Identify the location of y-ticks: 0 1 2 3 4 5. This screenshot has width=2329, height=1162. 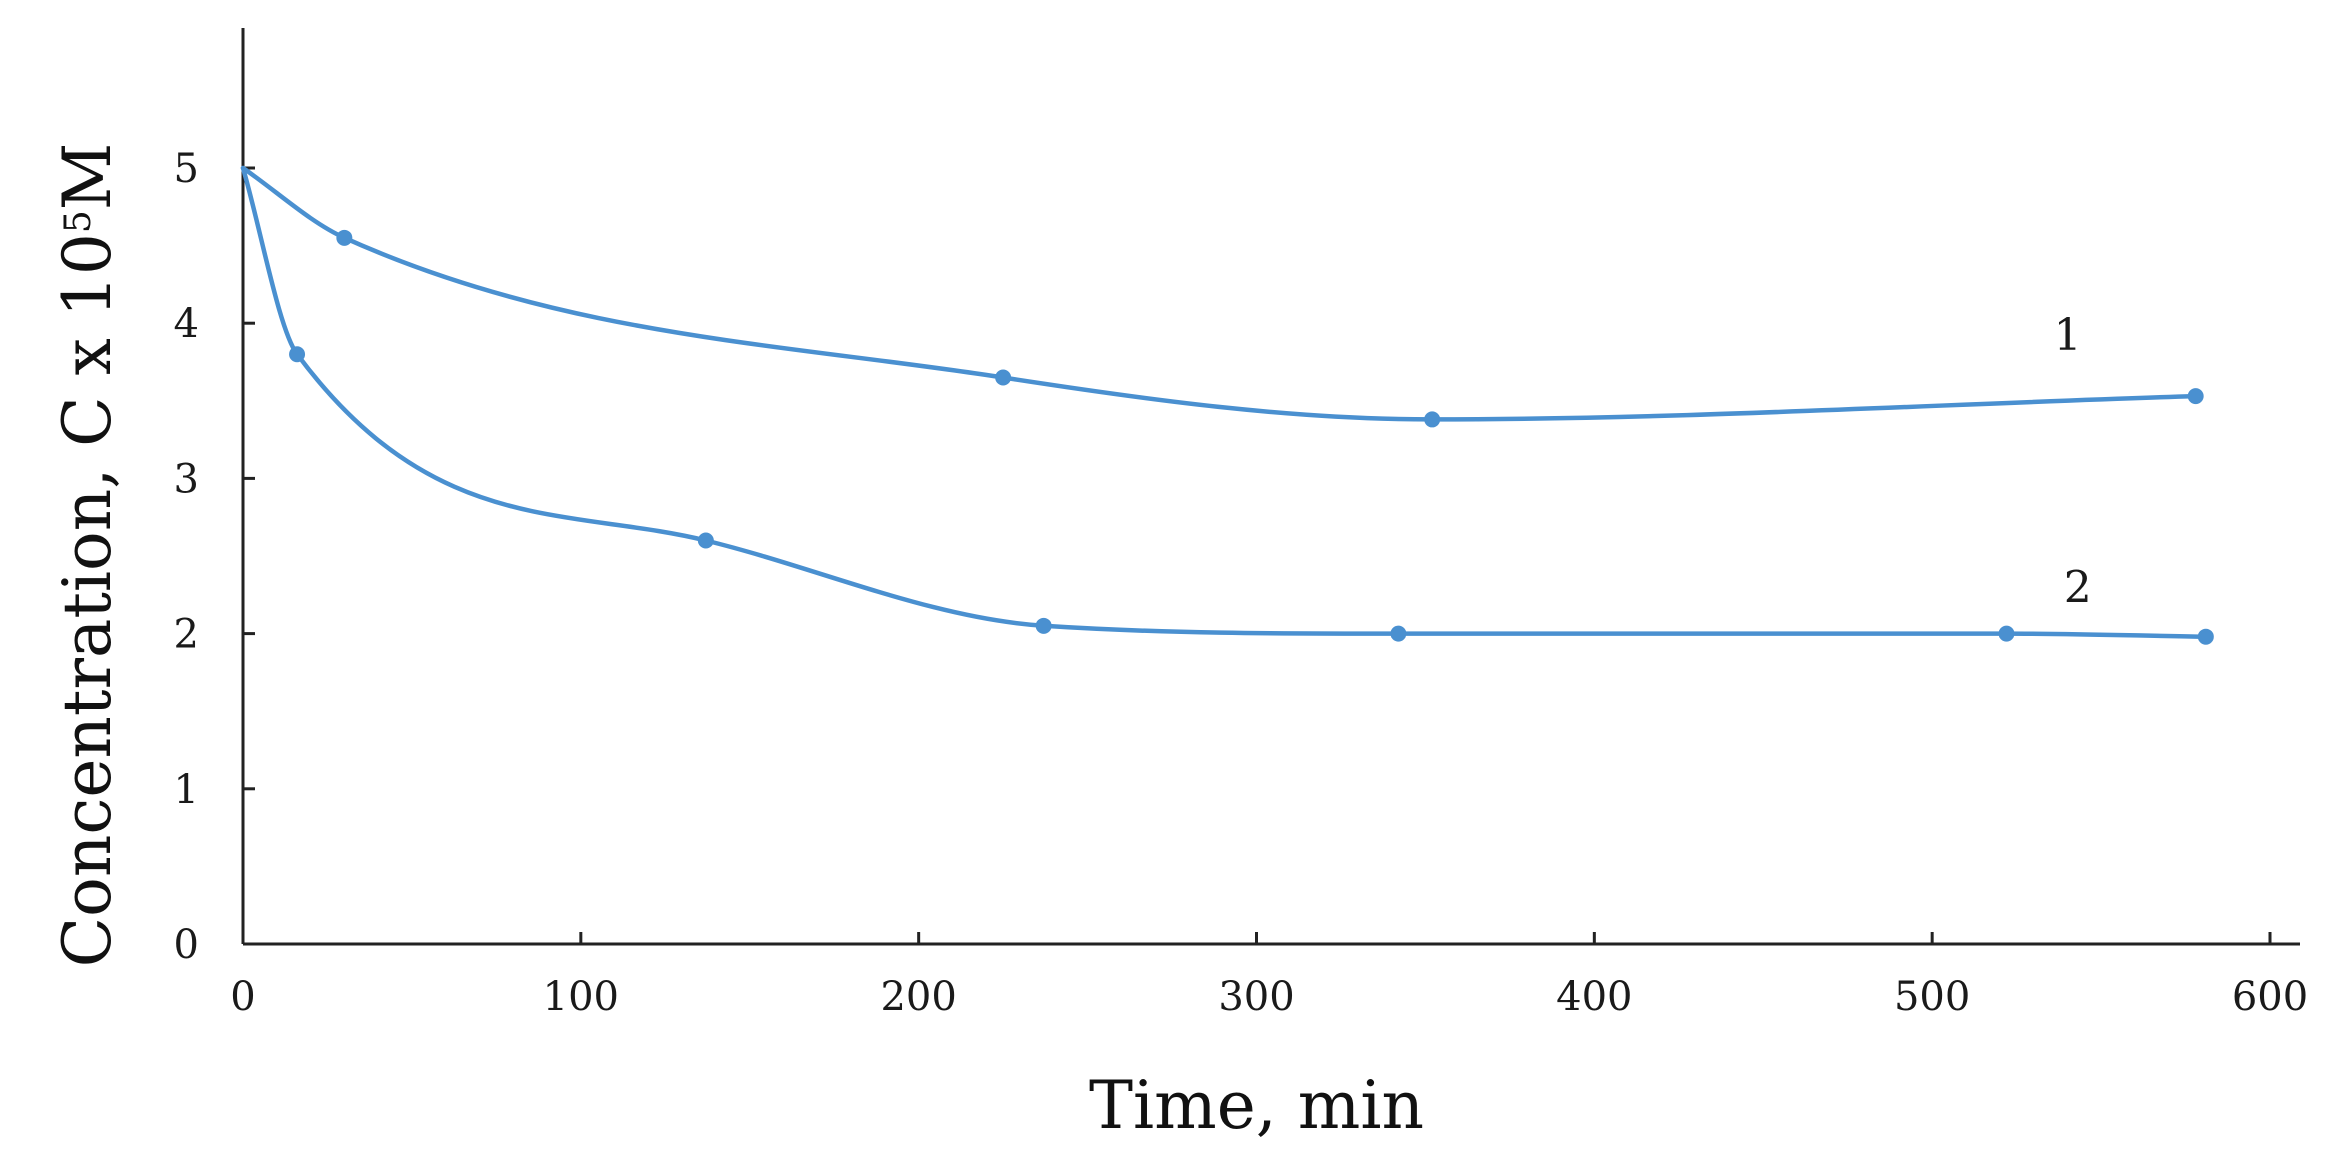
(214, 557).